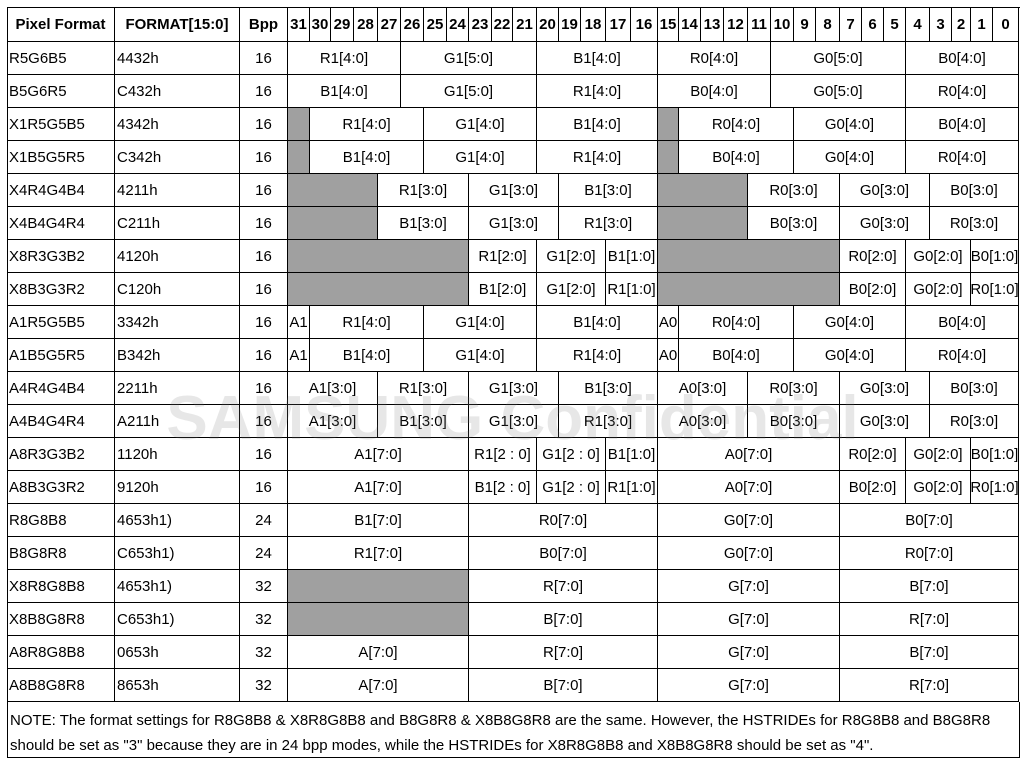 The width and height of the screenshot is (1025, 763). I want to click on bit-field: A1[3:0], so click(333, 421).